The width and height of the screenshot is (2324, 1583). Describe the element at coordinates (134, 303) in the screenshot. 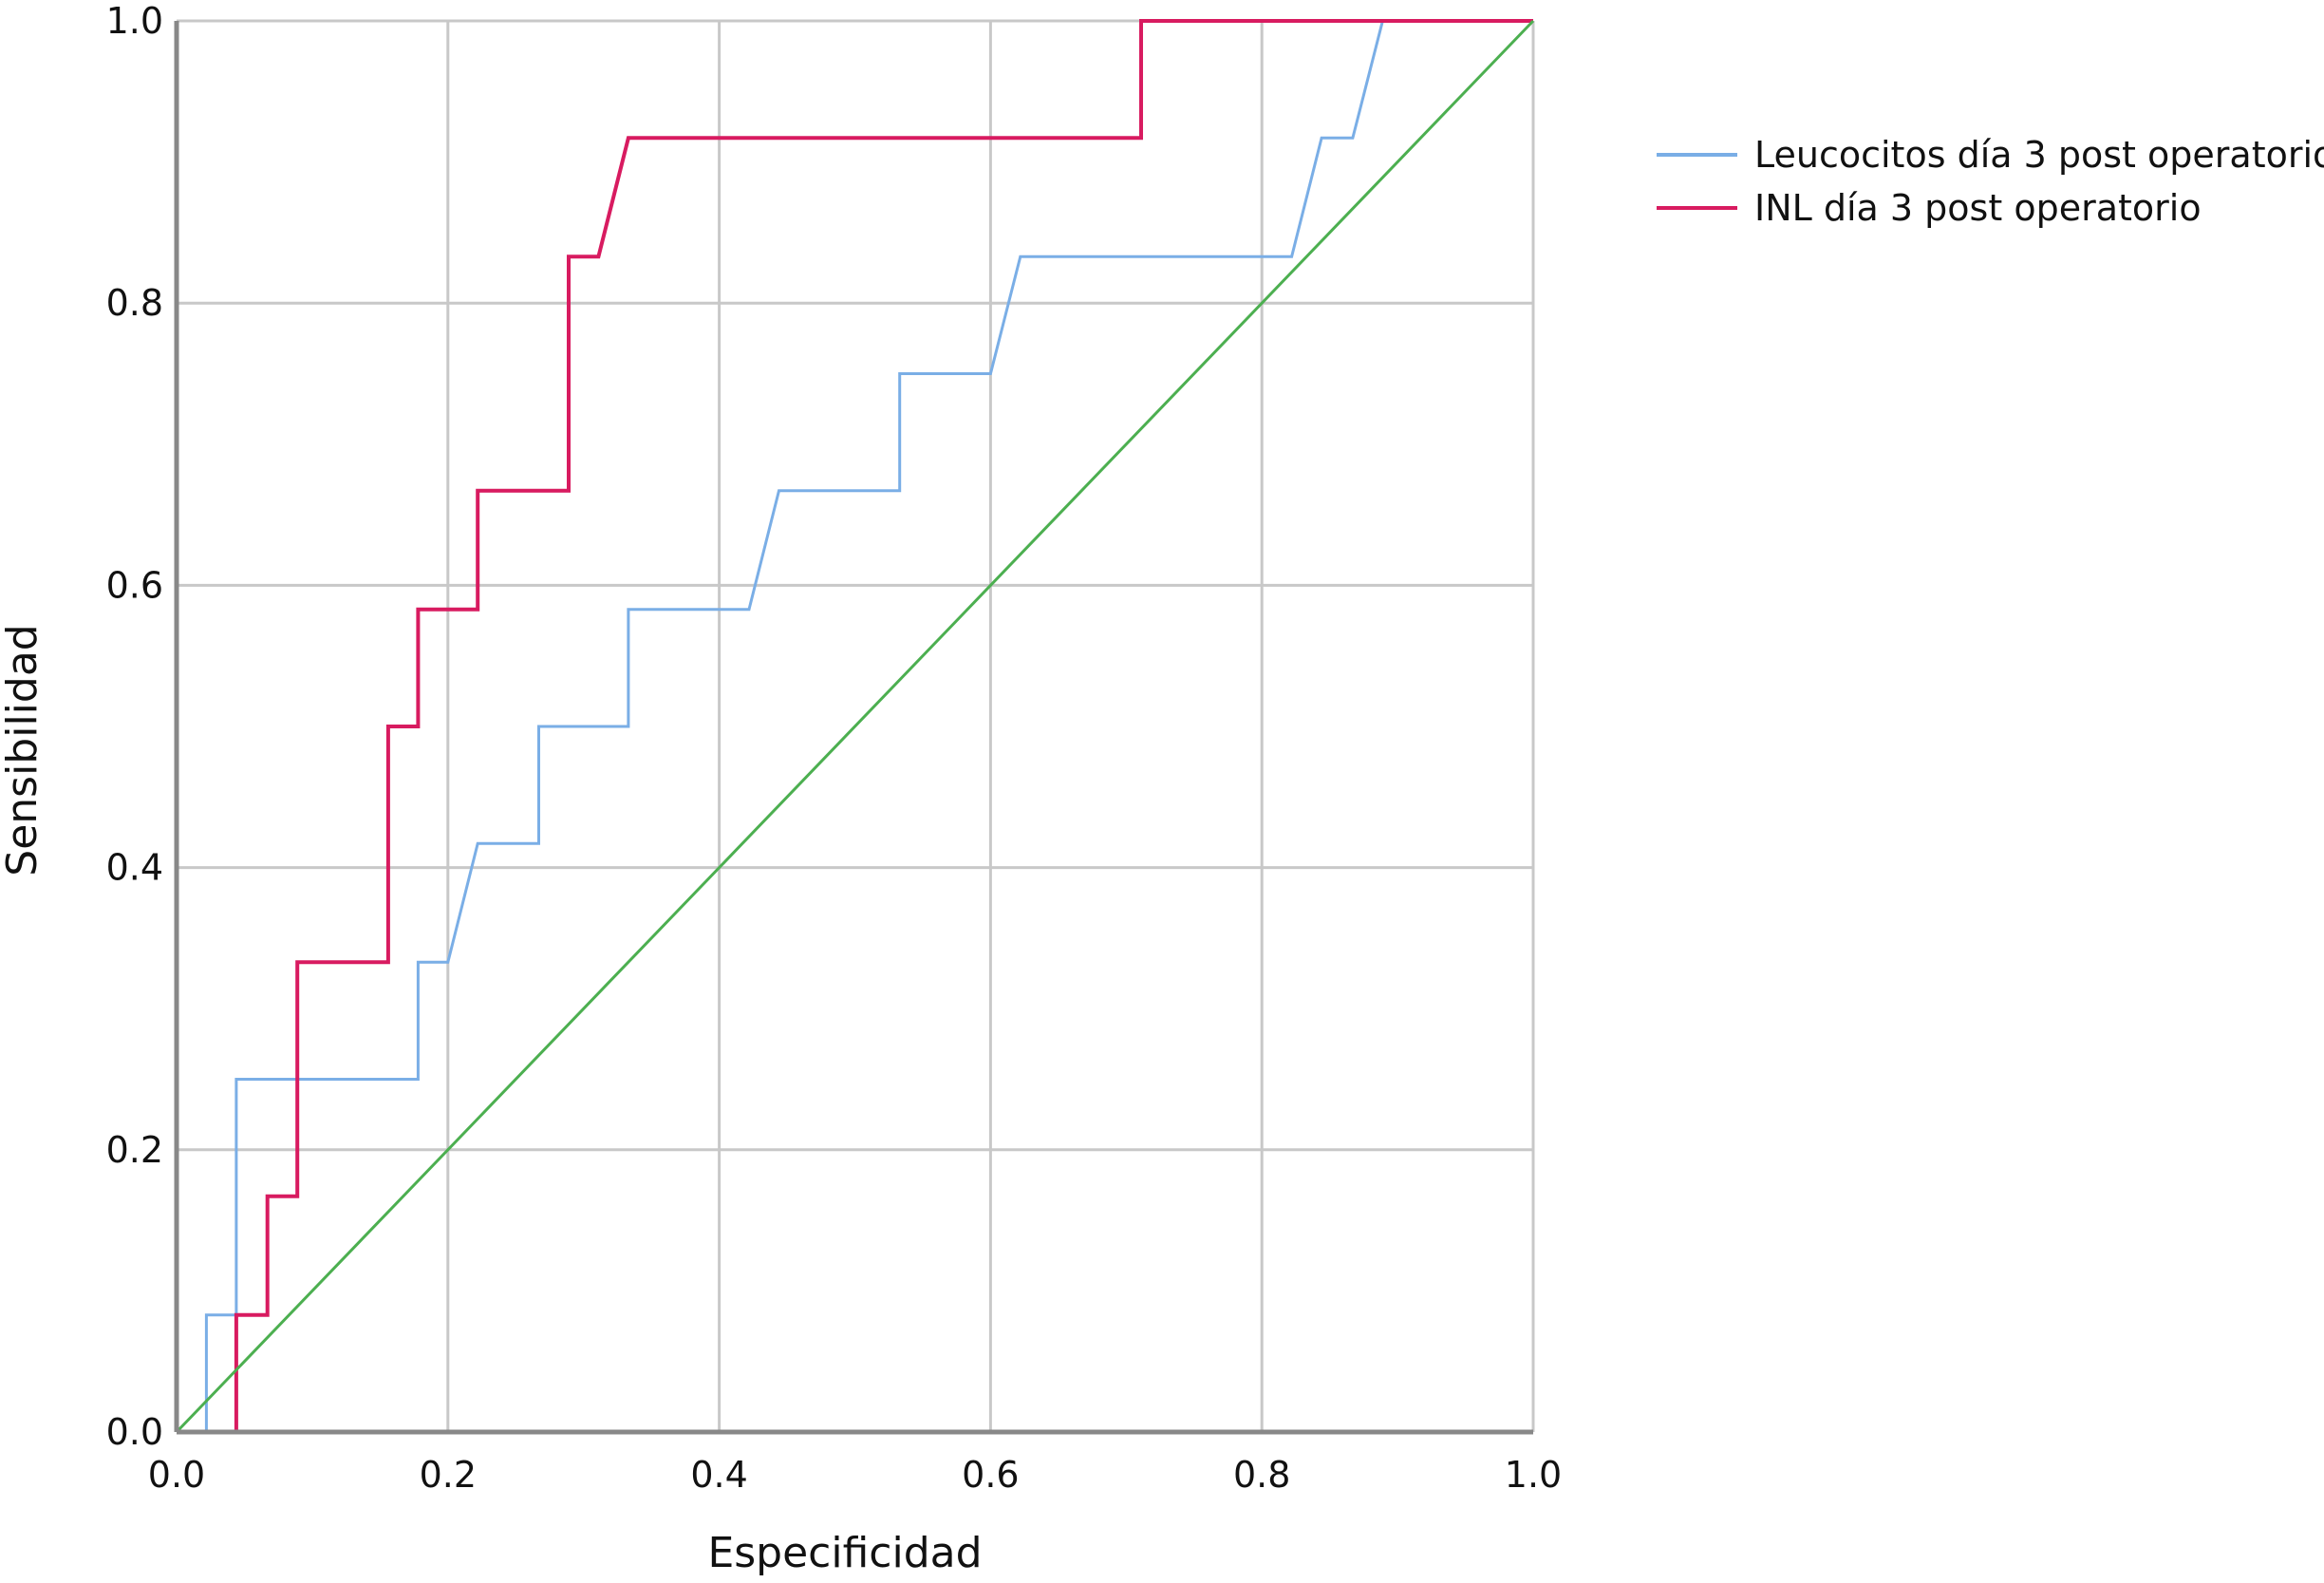

I see `y-tick-label: 0.8` at that location.